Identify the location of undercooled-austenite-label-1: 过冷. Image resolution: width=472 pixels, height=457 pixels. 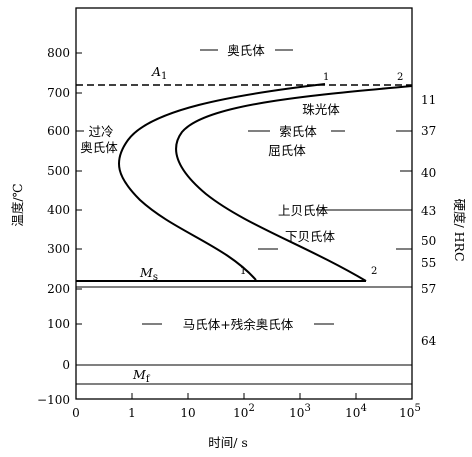
(100, 131).